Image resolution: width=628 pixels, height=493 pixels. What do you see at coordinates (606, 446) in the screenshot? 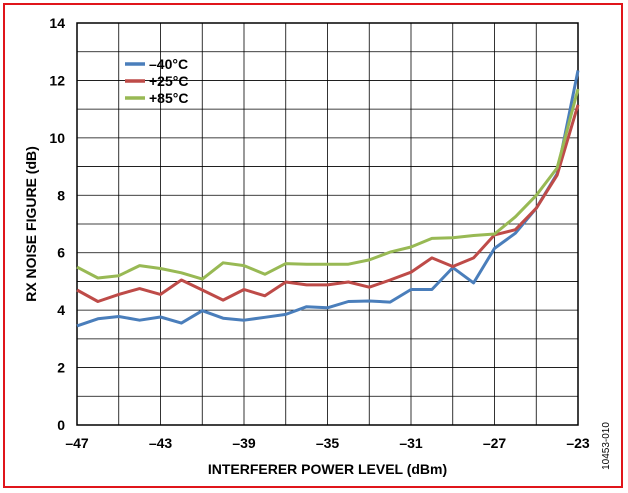
I see `figure-id: 10453-010` at bounding box center [606, 446].